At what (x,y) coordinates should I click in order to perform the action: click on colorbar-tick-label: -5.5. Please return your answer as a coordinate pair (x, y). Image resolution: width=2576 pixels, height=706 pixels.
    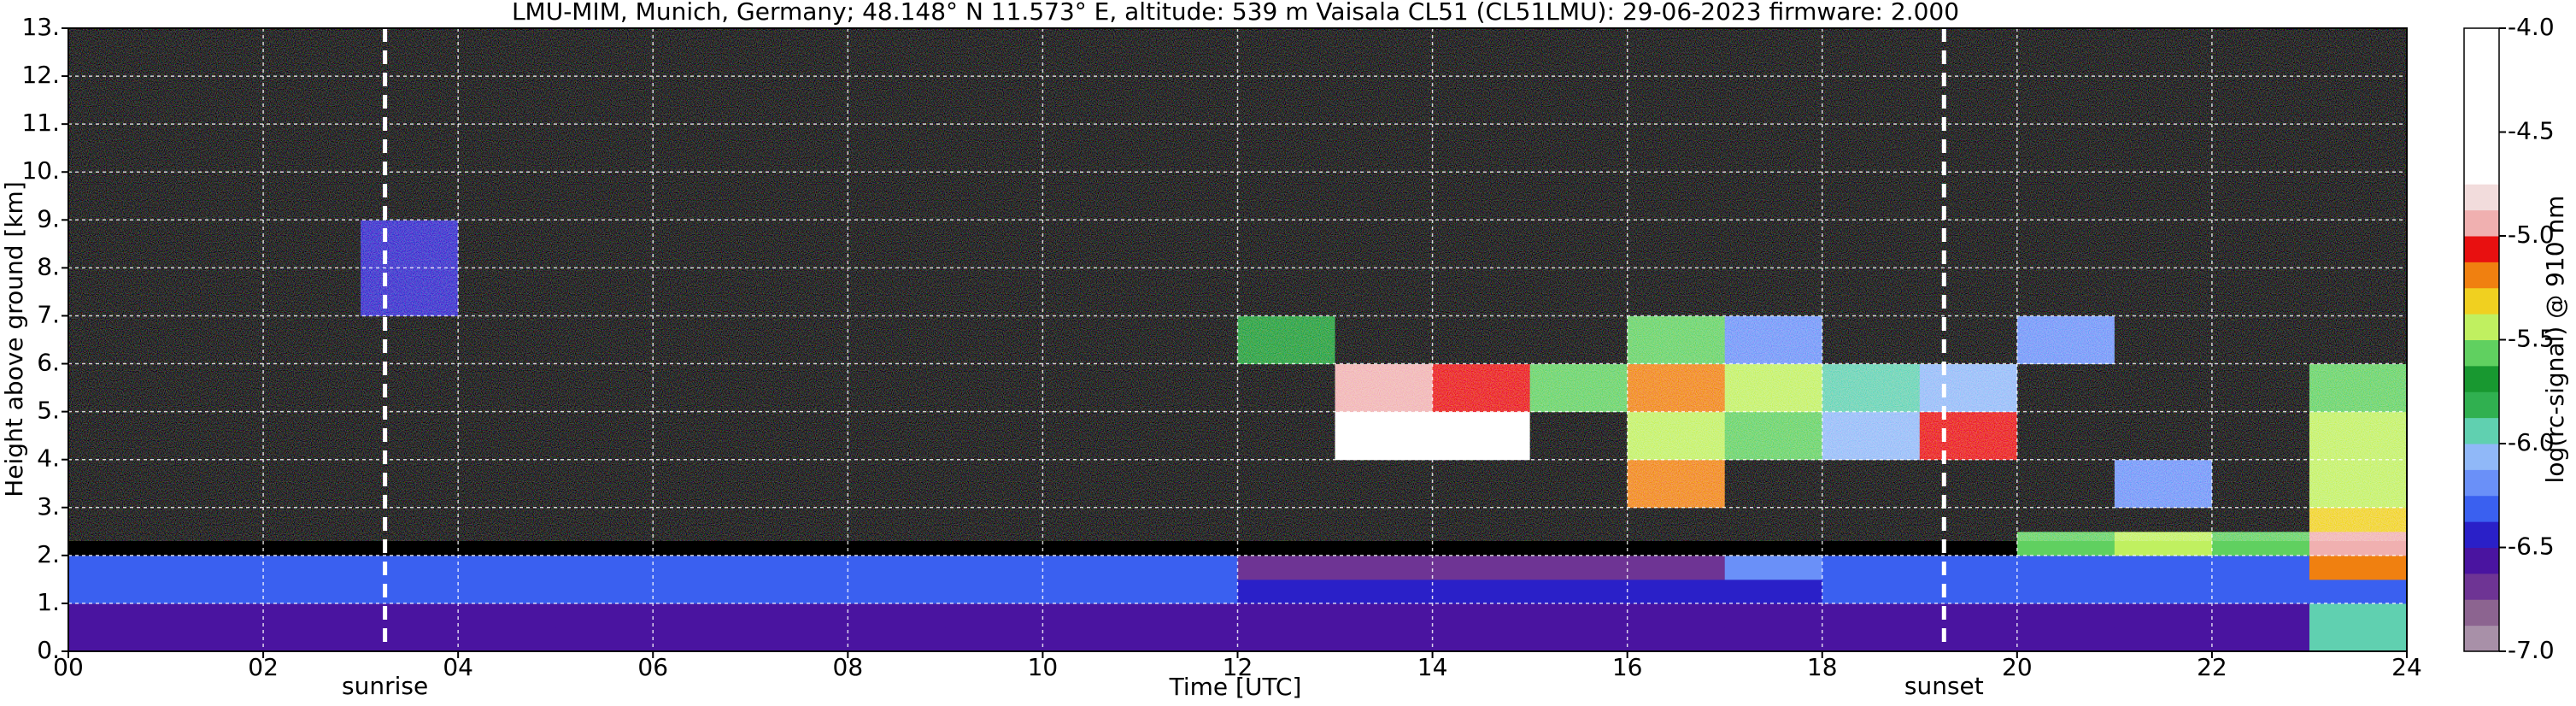
    Looking at the image, I should click on (2531, 339).